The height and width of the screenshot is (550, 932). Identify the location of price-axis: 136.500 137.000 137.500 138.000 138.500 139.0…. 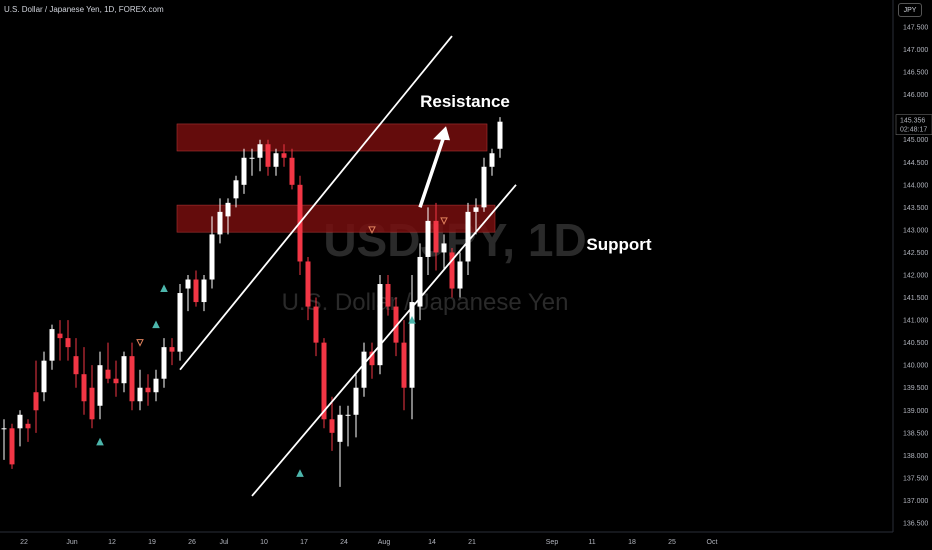
(910, 266).